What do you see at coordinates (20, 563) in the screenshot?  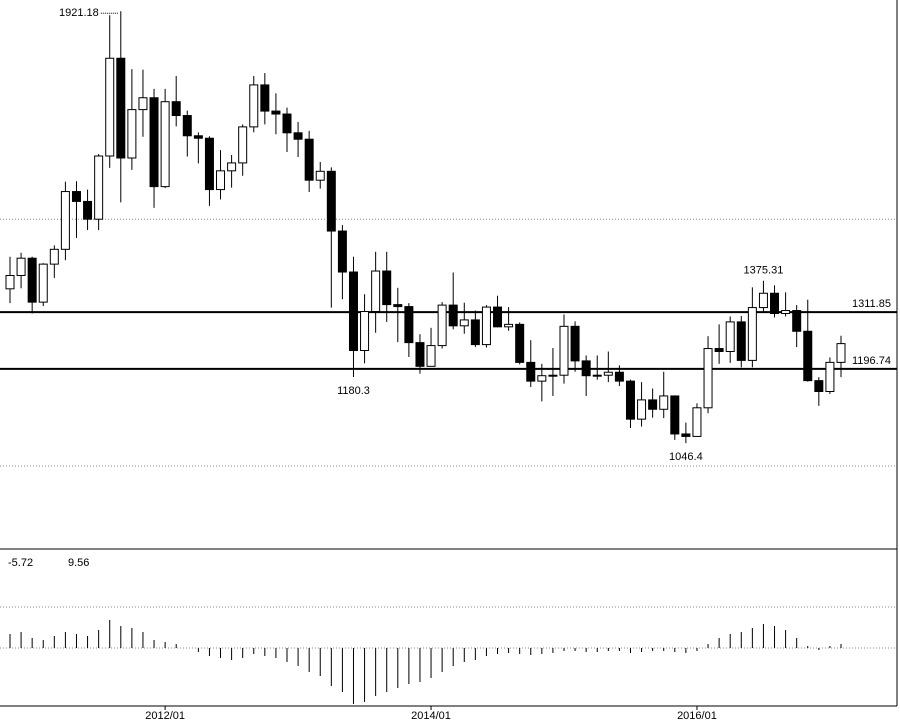 I see `macd-label: -5.72` at bounding box center [20, 563].